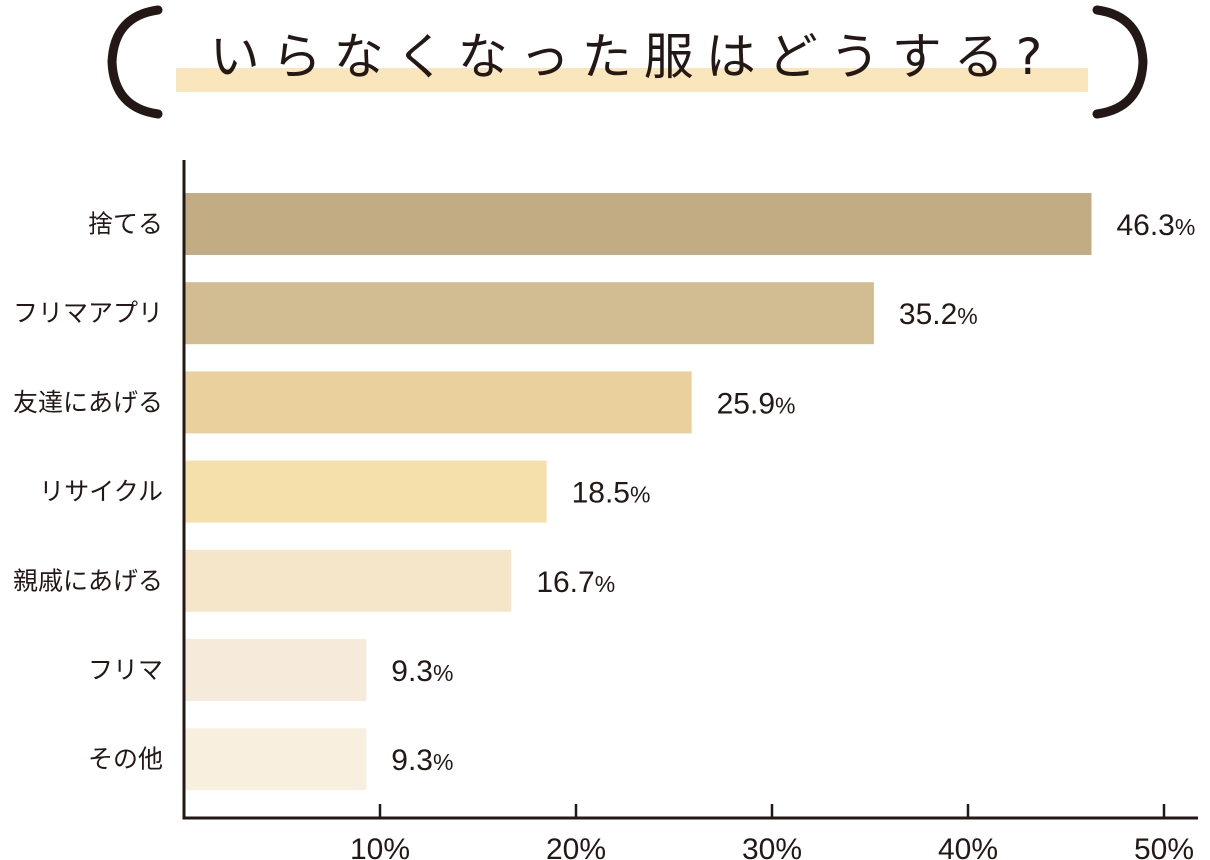 Image resolution: width=1210 pixels, height=860 pixels. What do you see at coordinates (380, 846) in the screenshot?
I see `x-tick-label-10: 10%` at bounding box center [380, 846].